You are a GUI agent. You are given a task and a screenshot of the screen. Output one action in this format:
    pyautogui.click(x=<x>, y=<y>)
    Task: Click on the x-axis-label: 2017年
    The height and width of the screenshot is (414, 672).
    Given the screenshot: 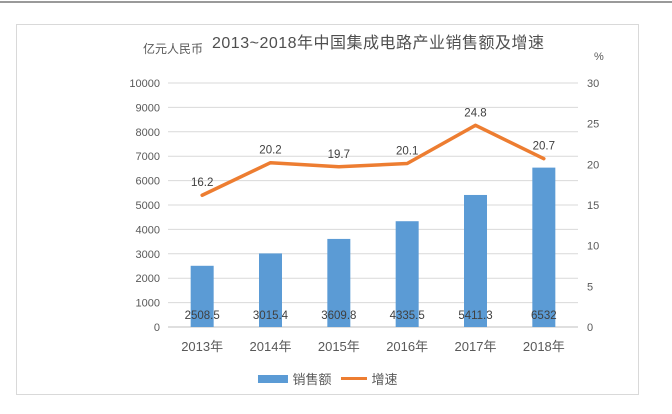 What is the action you would take?
    pyautogui.click(x=476, y=346)
    